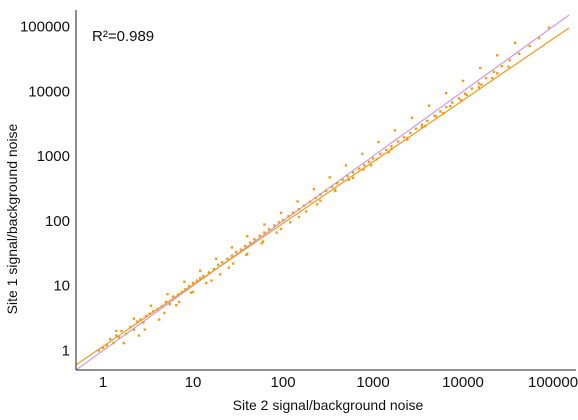 This screenshot has height=420, width=578. What do you see at coordinates (45, 27) in the screenshot?
I see `y-tick-label: 100000` at bounding box center [45, 27].